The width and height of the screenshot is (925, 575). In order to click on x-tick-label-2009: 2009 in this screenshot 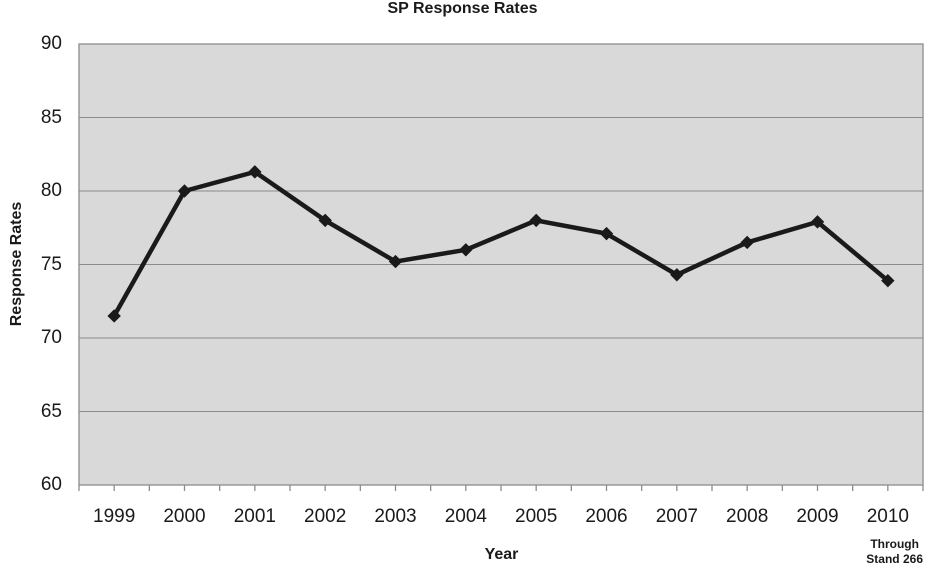, I will do `click(817, 516)`.